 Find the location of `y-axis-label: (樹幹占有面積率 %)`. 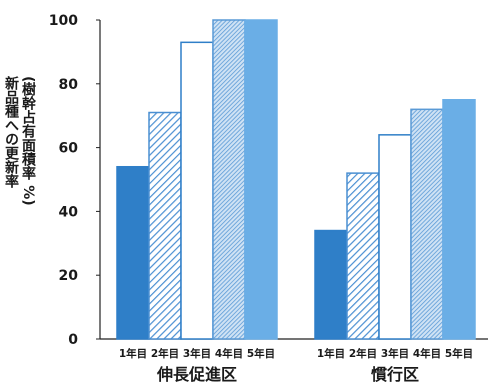

y-axis-label: (樹幹占有面積率 %) is located at coordinates (28, 141).